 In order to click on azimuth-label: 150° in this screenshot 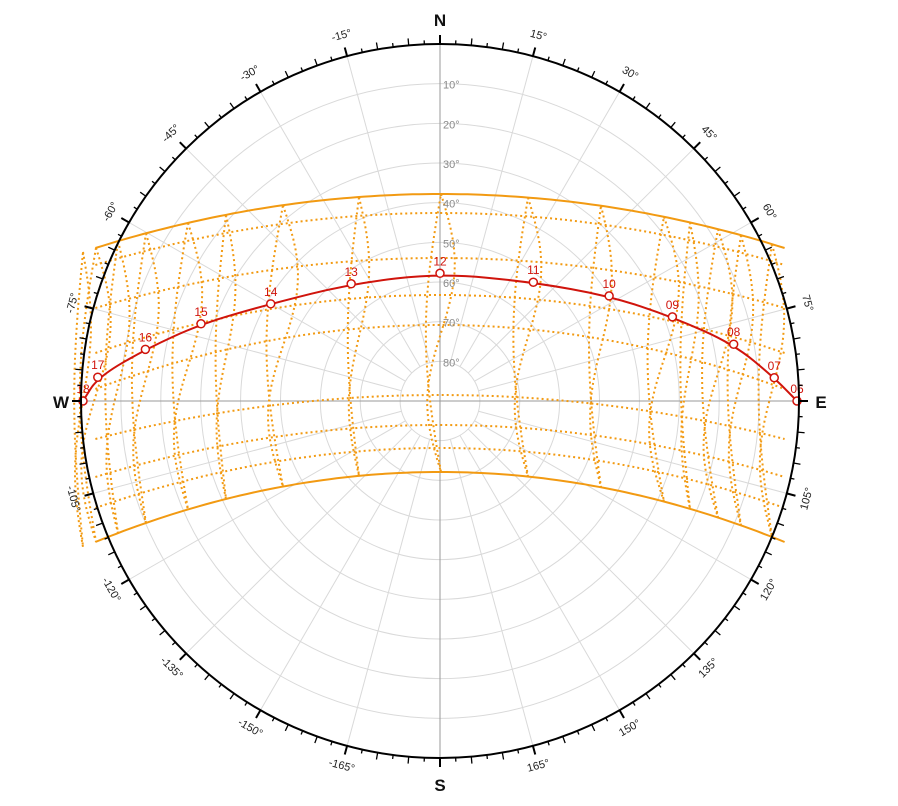, I will do `click(630, 728)`.